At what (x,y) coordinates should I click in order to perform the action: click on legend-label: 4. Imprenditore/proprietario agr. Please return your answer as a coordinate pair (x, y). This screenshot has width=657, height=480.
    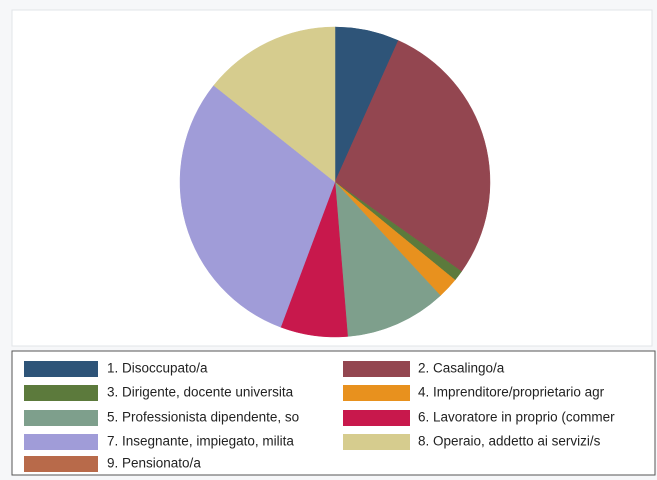
    Looking at the image, I should click on (511, 392).